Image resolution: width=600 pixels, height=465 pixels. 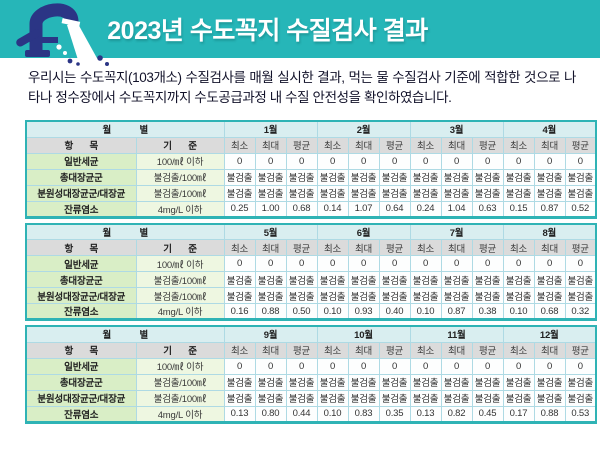 I want to click on month-header-cell: 4월, so click(x=550, y=129).